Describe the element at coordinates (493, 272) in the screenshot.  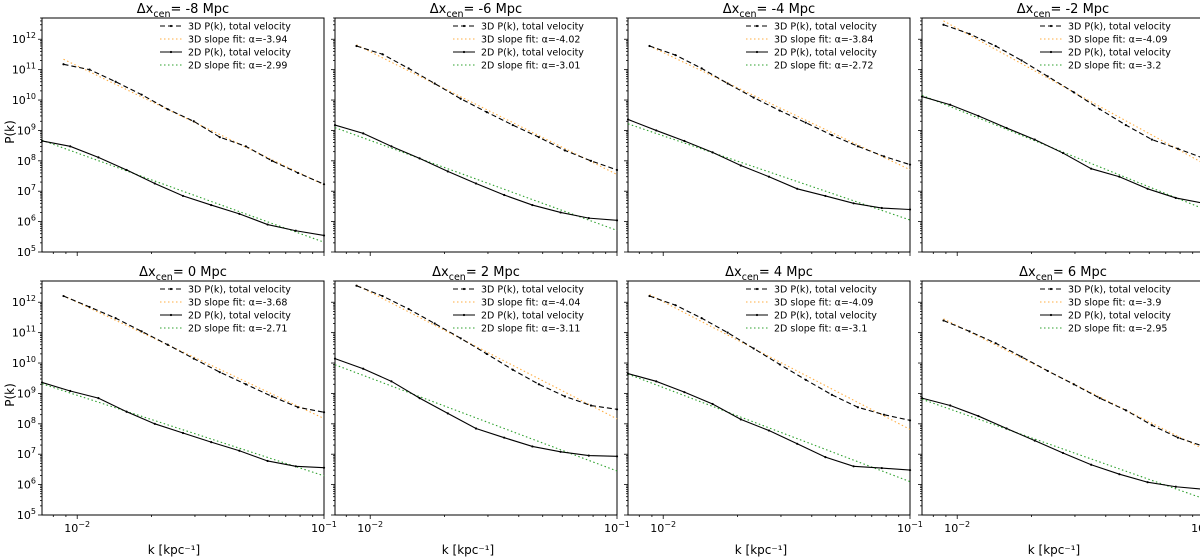
I see `panel-title-suffix: = 2 Mpc` at that location.